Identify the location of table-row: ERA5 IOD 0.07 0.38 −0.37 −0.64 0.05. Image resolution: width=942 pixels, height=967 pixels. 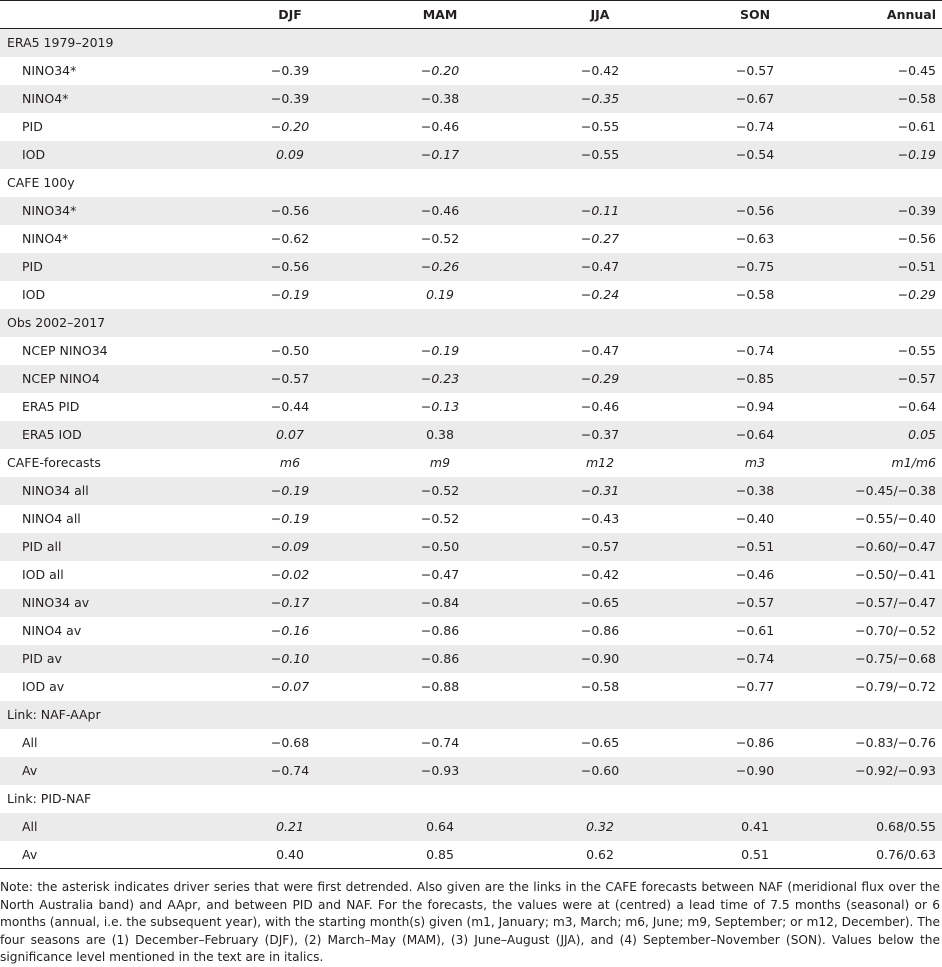
(471, 434).